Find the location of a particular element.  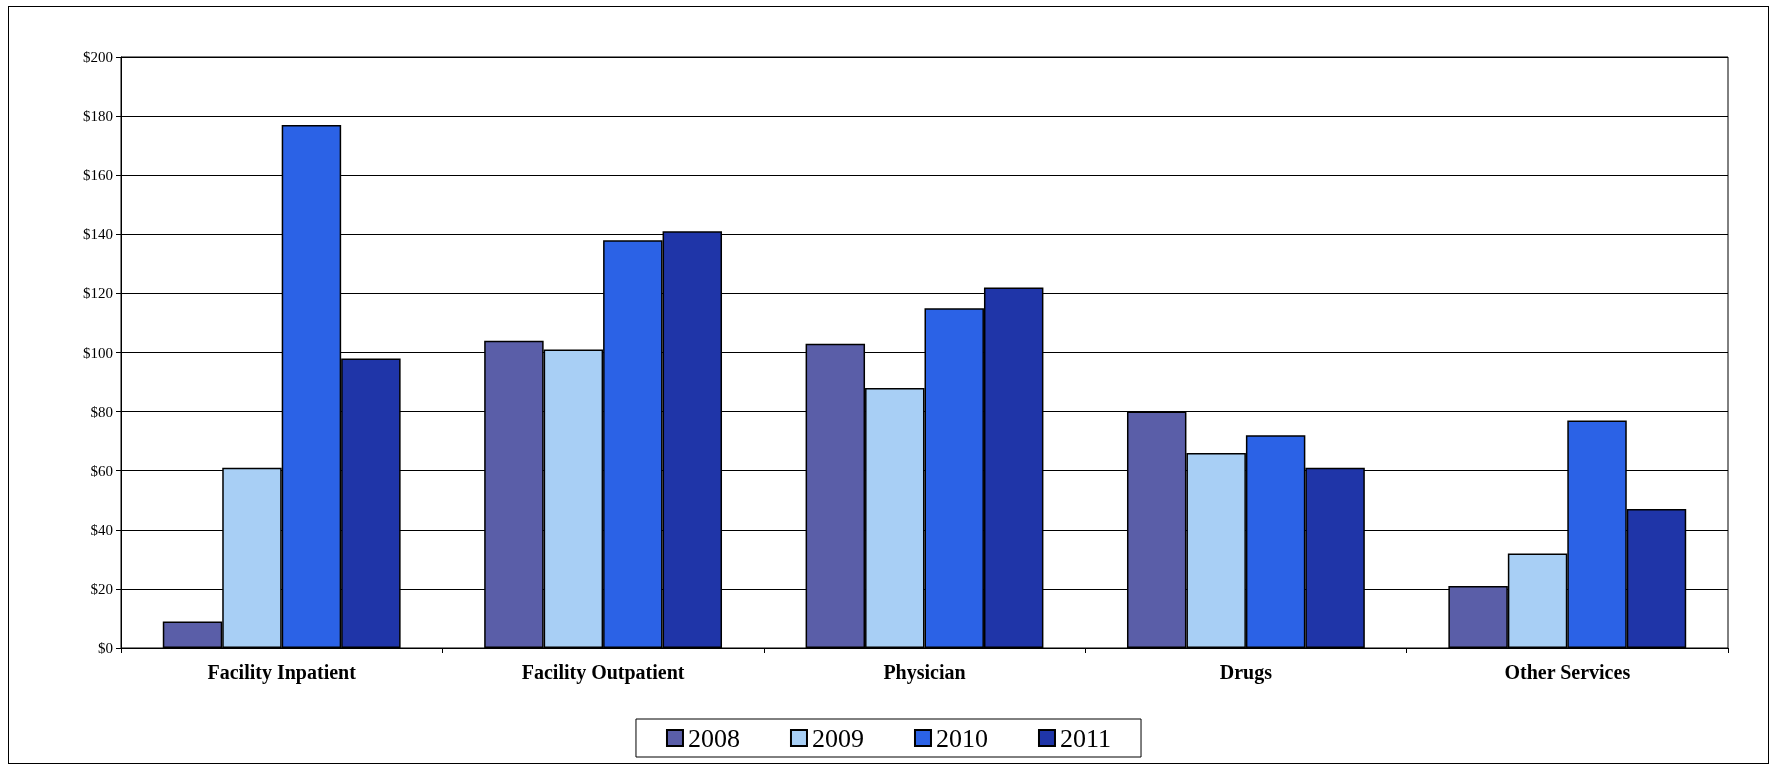

y-tick-label: $100 is located at coordinates (98, 352).